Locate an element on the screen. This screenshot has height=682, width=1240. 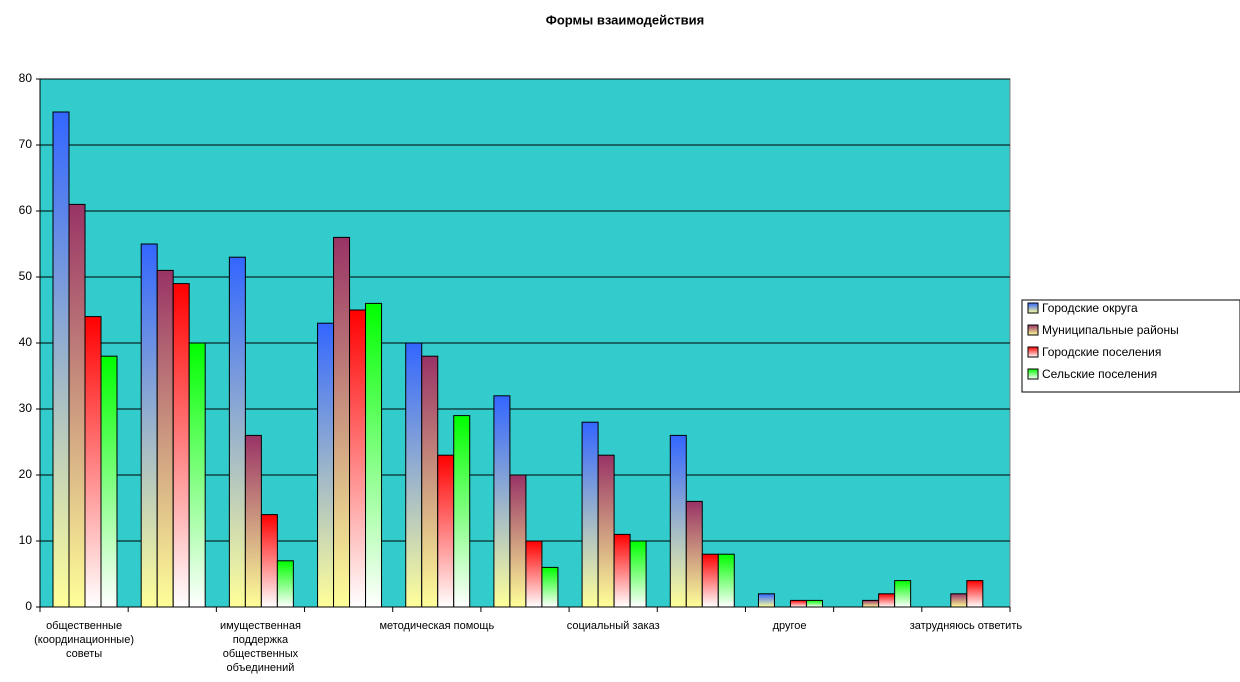
y-tick-label: 80 is located at coordinates (26, 78).